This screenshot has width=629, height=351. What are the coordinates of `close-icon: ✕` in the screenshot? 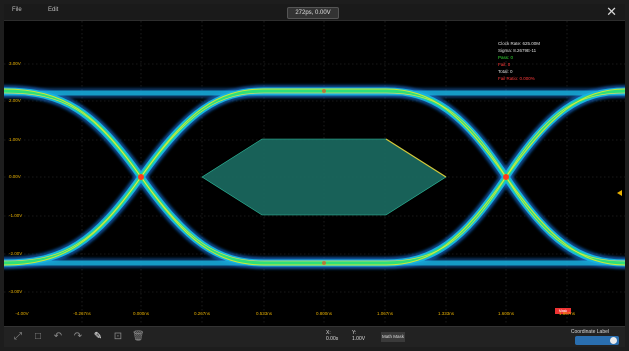 It's located at (611, 11).